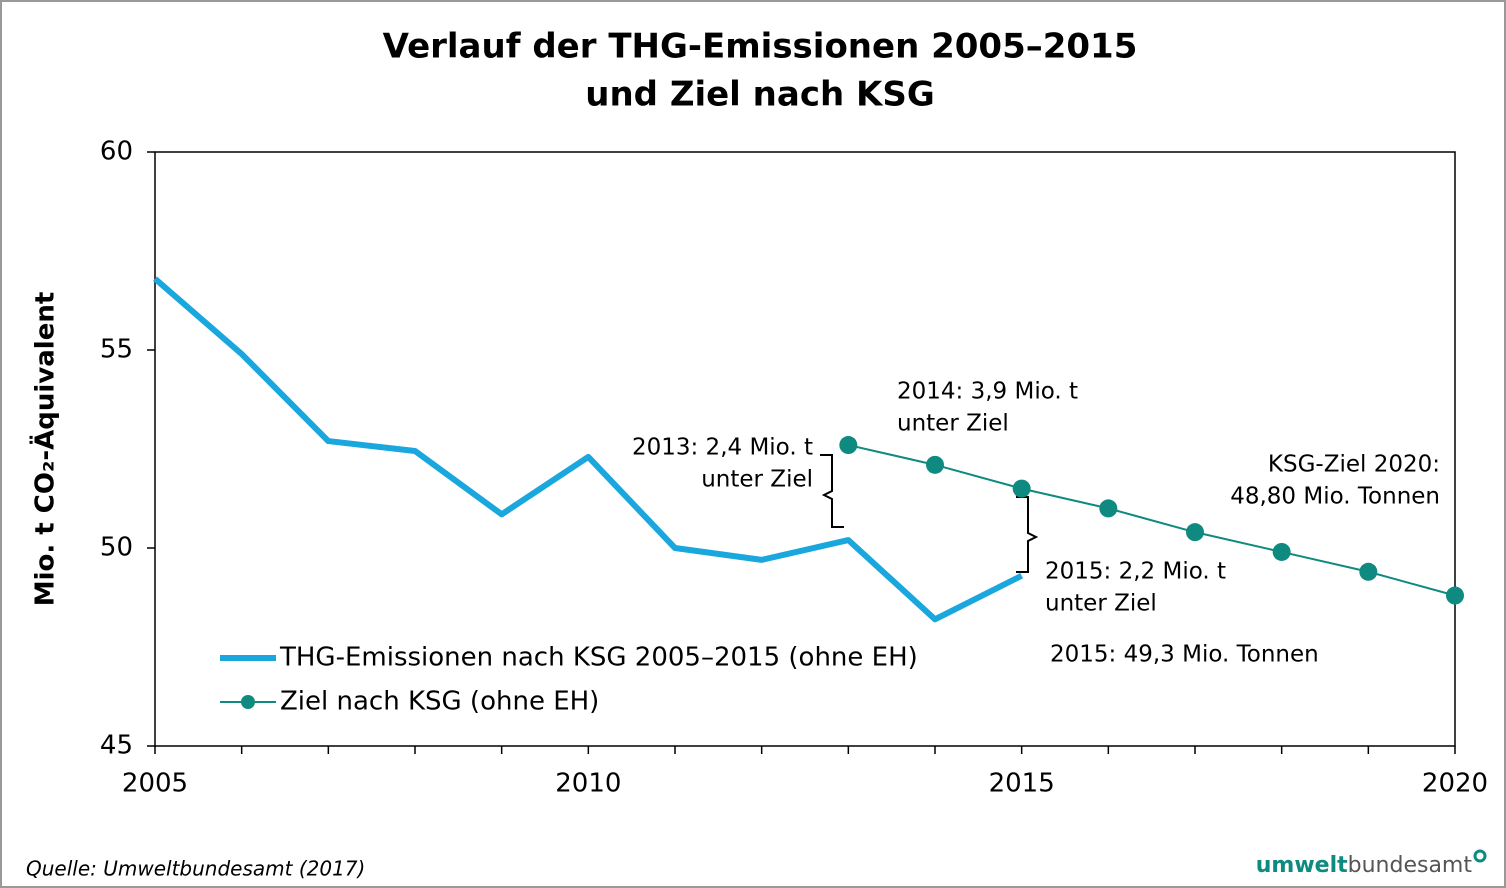  Describe the element at coordinates (1184, 655) in the screenshot. I see `annotation: 2015: 49,3 Mio. Tonnen` at that location.